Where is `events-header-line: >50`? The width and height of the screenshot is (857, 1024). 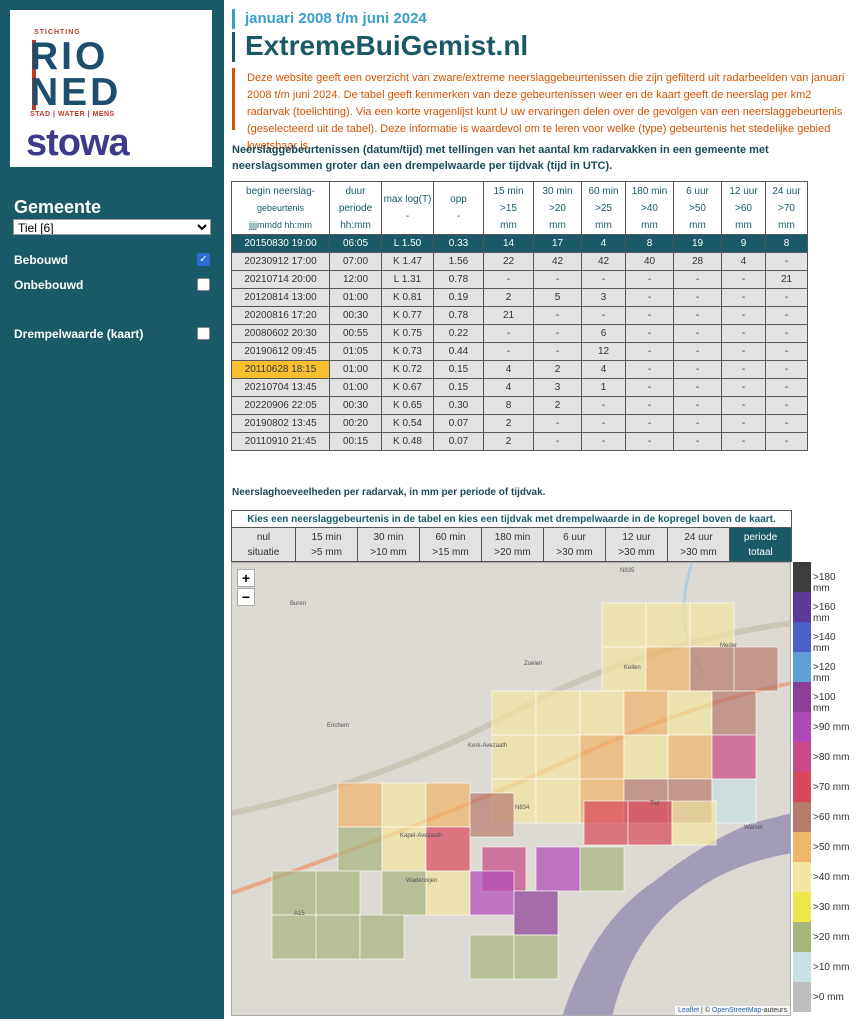
events-header-line: >50 is located at coordinates (697, 208).